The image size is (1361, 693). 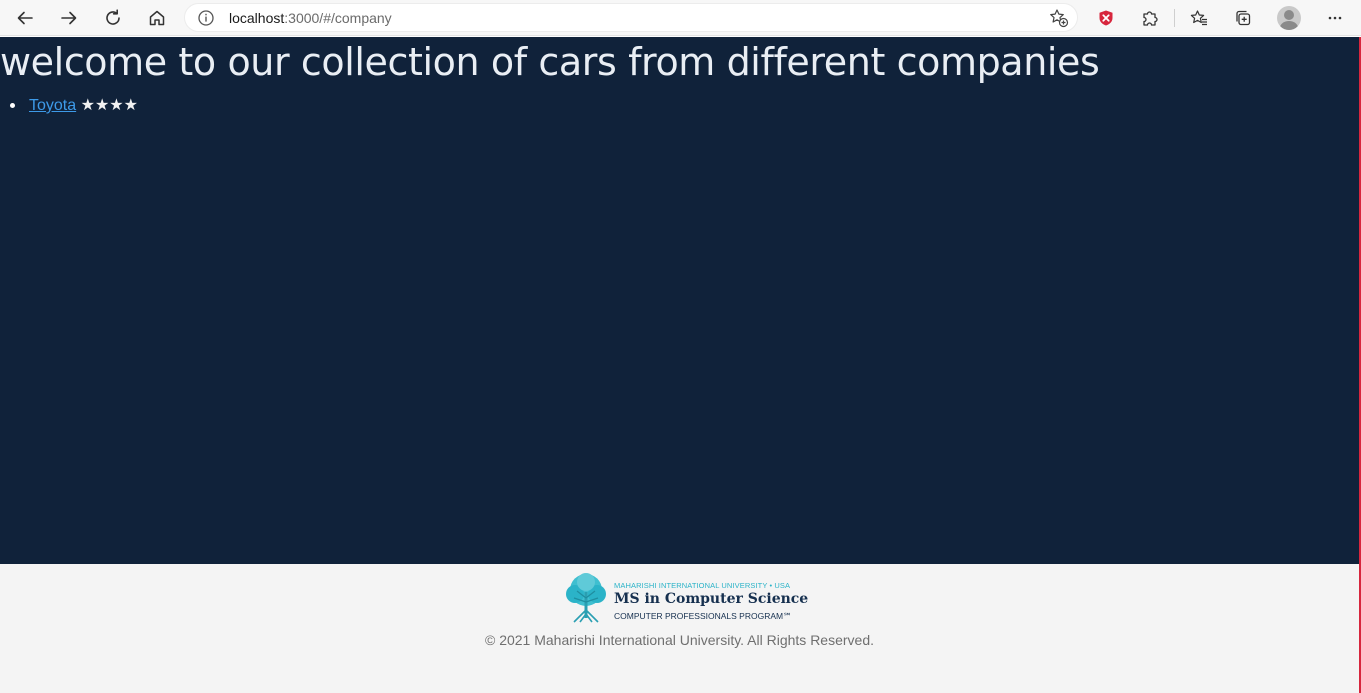 I want to click on address-url: localhost:3000/#/company, so click(x=310, y=18).